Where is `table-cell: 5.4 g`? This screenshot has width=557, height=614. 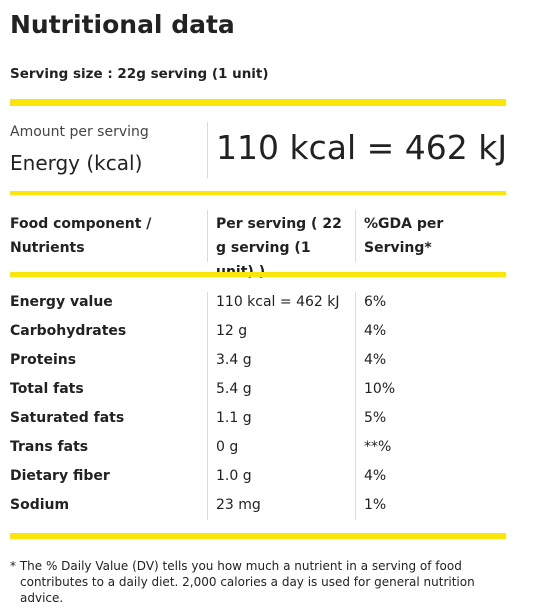
table-cell: 5.4 g is located at coordinates (234, 389).